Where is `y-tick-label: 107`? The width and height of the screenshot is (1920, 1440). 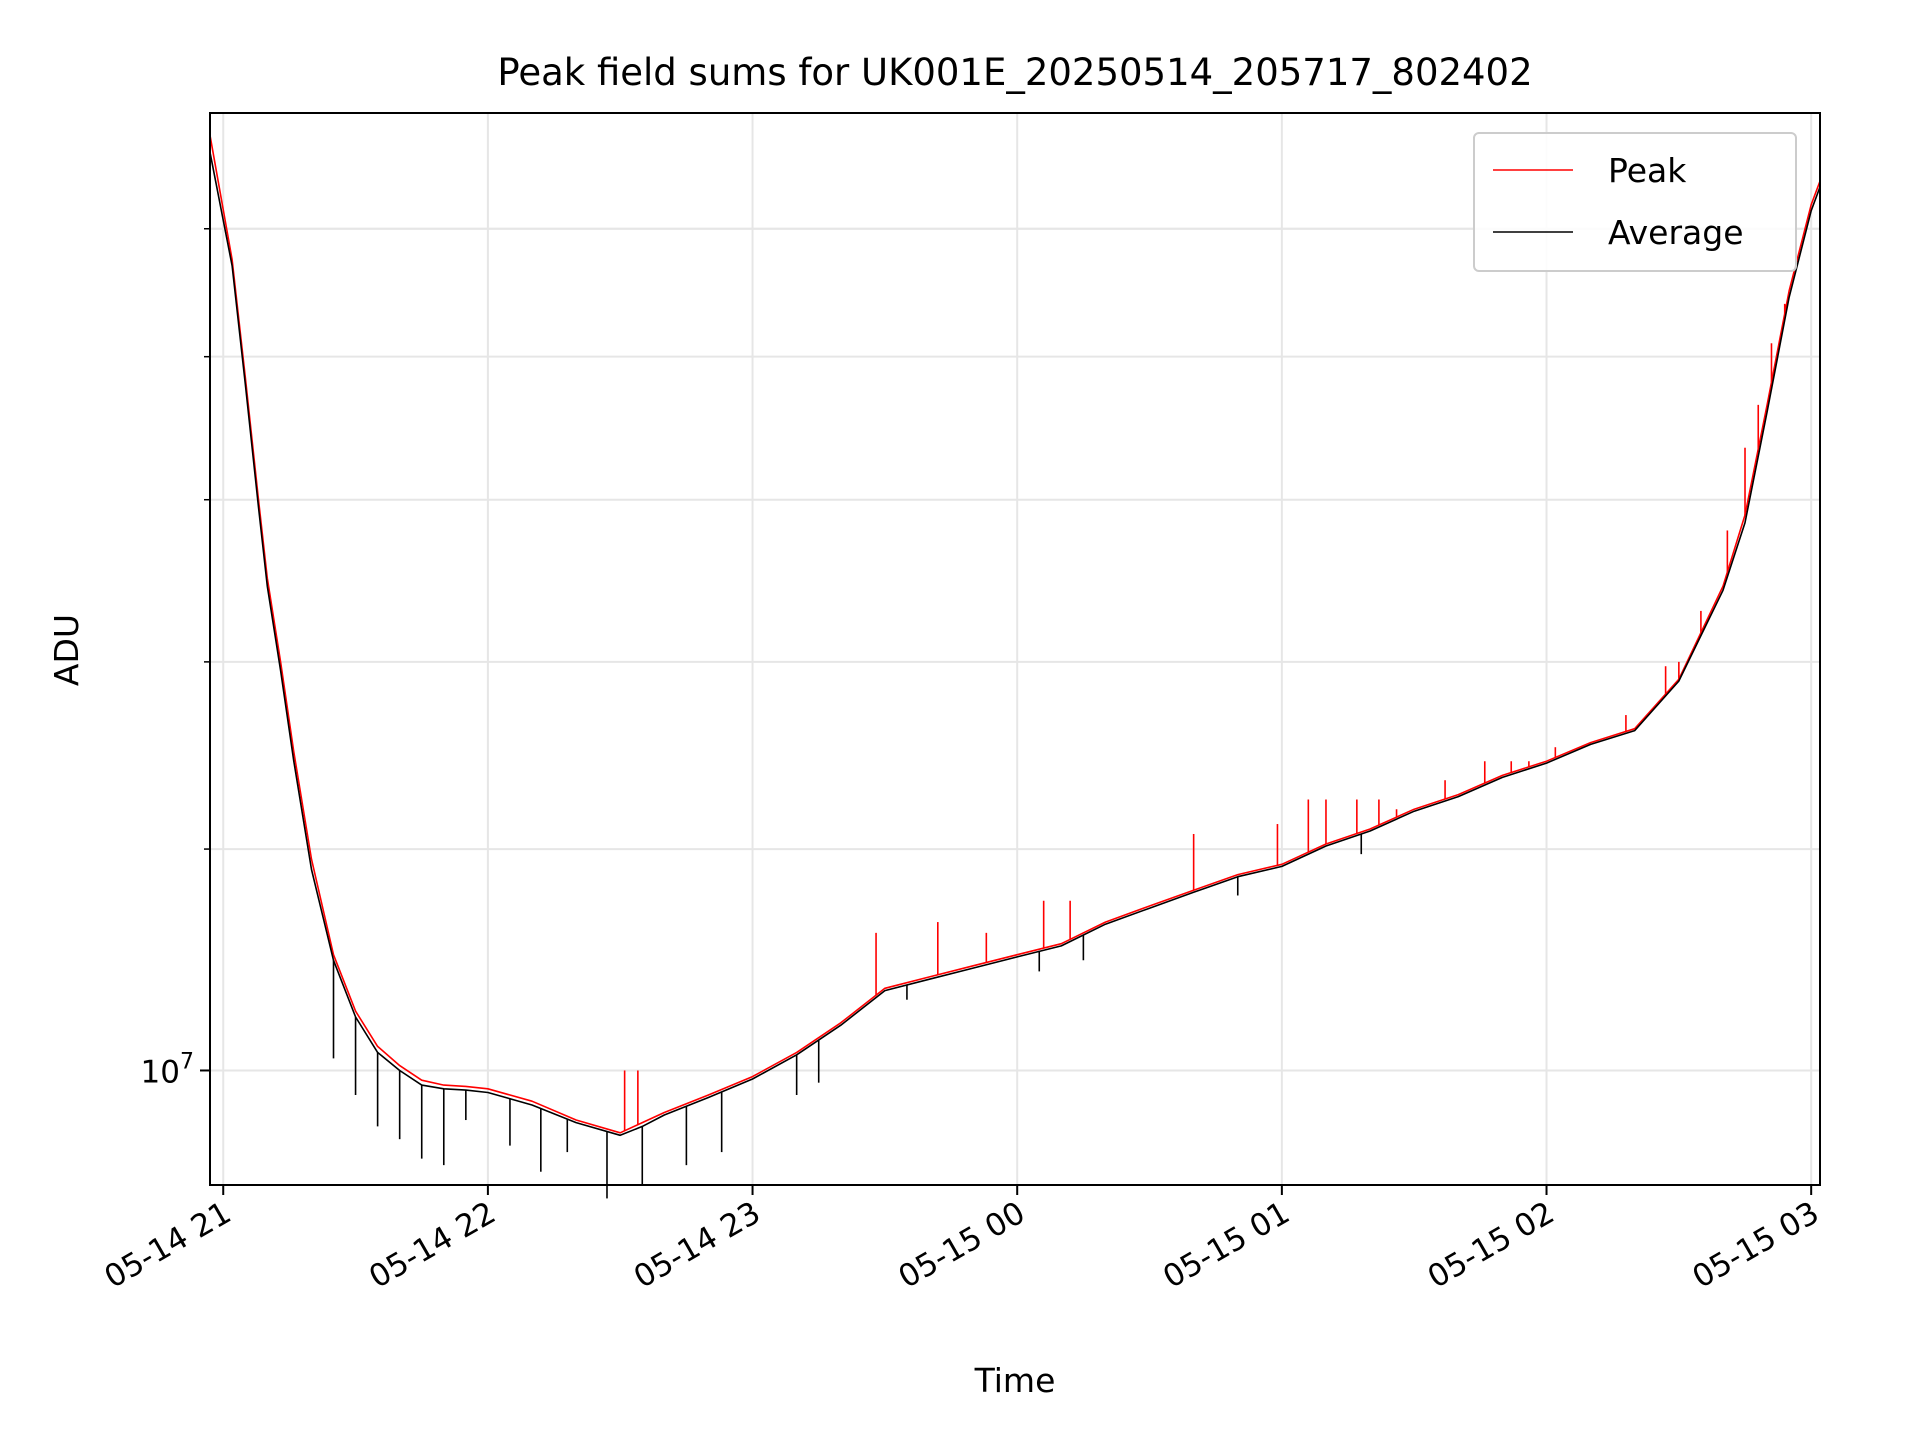
y-tick-label: 107 is located at coordinates (167, 1069).